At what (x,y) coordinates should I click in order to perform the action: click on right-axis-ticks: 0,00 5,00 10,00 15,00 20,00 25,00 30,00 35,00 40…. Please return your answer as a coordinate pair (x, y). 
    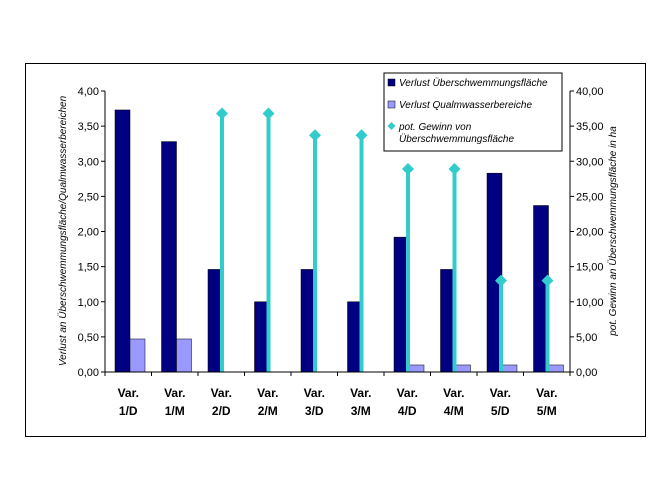
    Looking at the image, I should click on (587, 232).